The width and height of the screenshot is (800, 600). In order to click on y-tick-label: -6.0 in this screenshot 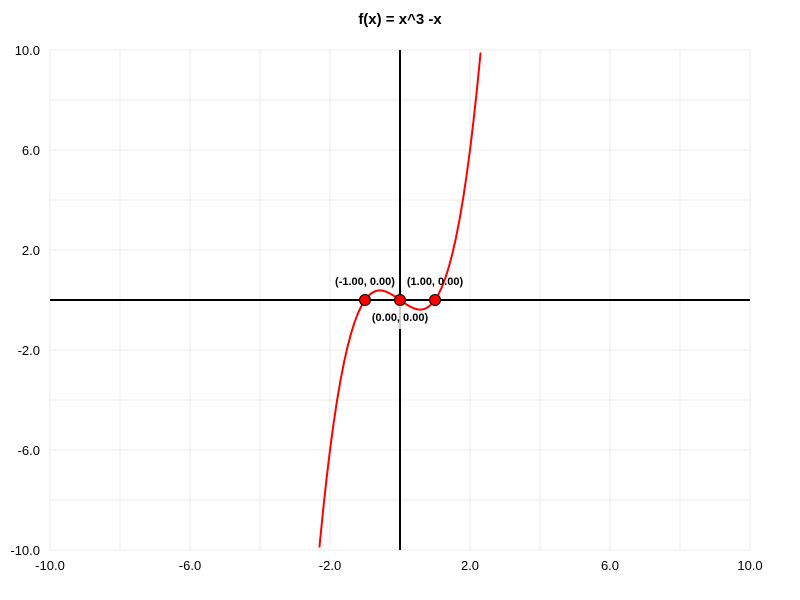, I will do `click(29, 450)`.